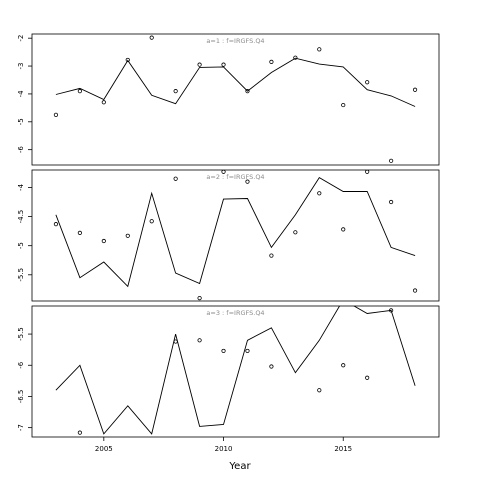 The height and width of the screenshot is (480, 480). I want to click on y-tick-label: -2, so click(21, 38).